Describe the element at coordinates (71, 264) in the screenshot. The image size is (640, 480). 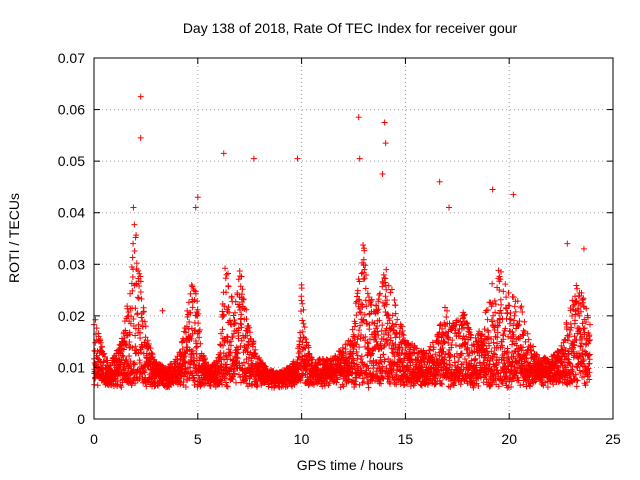
I see `y-tick-label: 0.03` at that location.